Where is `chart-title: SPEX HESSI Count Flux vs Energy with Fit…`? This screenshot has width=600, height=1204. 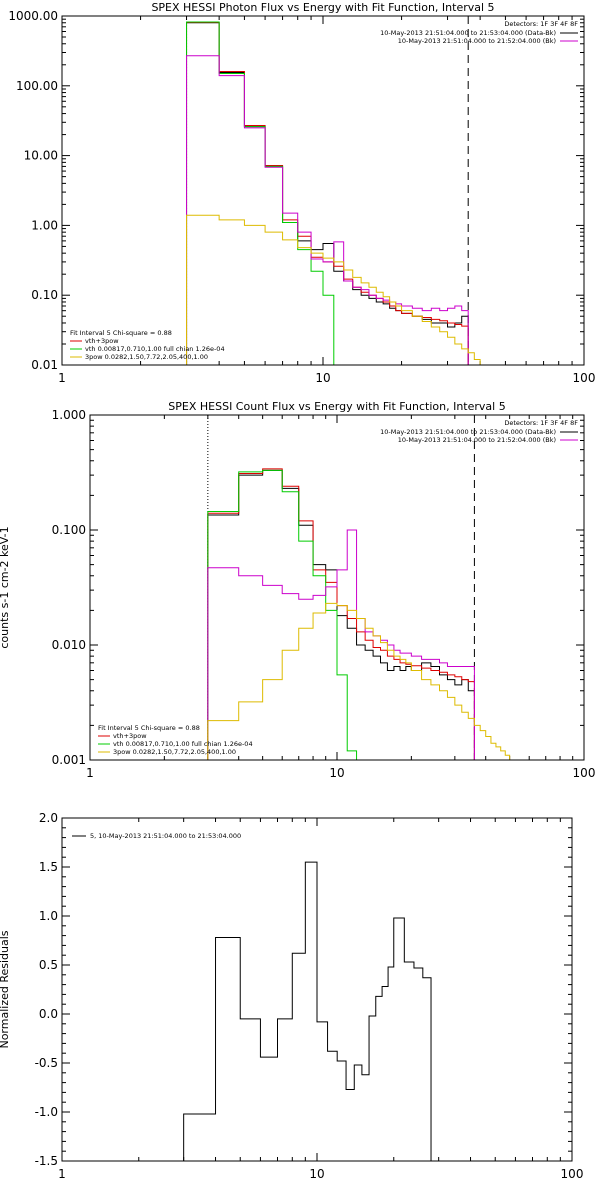 chart-title: SPEX HESSI Count Flux vs Energy with Fit… is located at coordinates (336, 406).